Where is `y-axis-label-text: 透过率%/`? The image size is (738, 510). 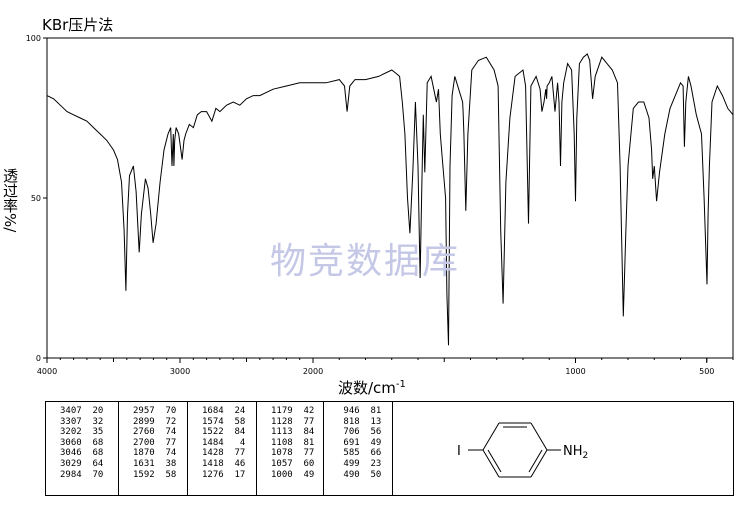
y-axis-label-text: 透过率%/ is located at coordinates (10, 200).